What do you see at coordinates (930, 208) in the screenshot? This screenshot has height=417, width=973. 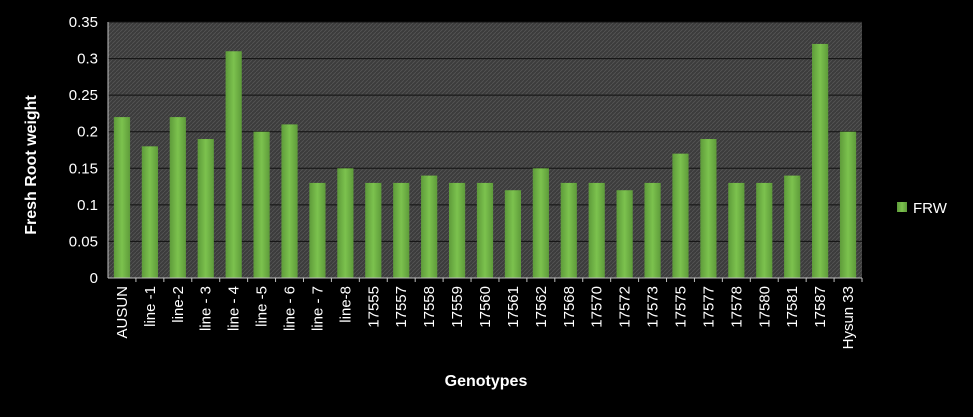 I see `legend-label: FRW` at bounding box center [930, 208].